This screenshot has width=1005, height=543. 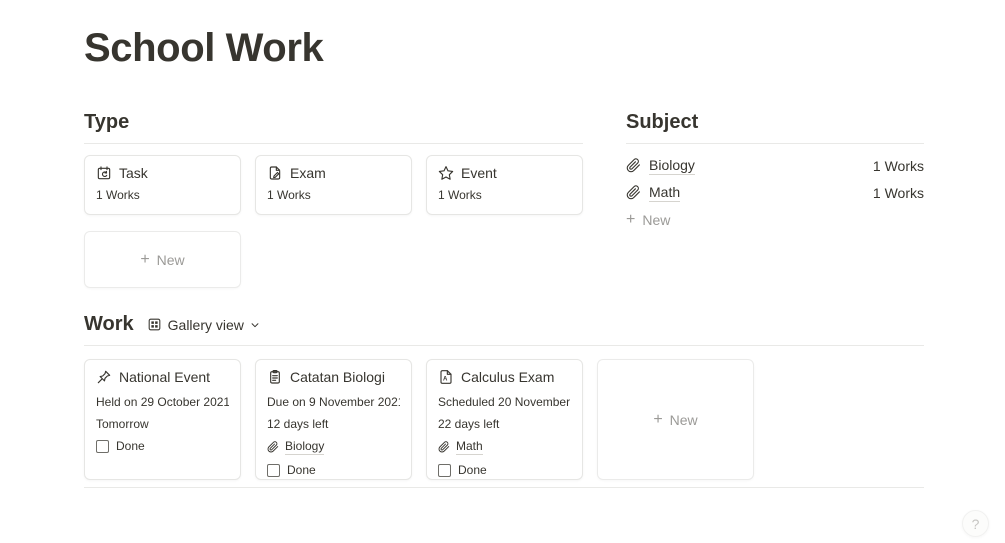 I want to click on gallery-grid-icon, so click(x=154, y=324).